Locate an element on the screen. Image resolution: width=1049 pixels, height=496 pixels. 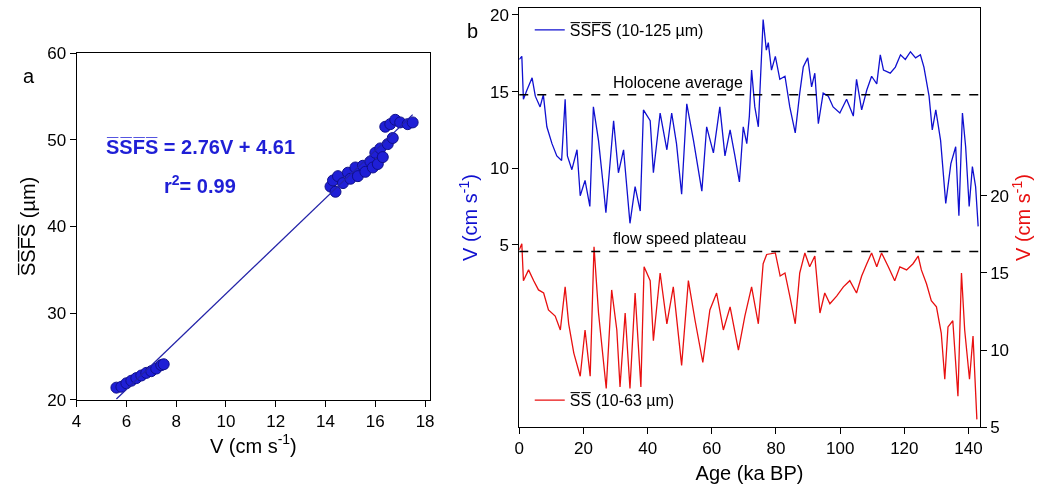
x-tick-label: 20 is located at coordinates (583, 449).